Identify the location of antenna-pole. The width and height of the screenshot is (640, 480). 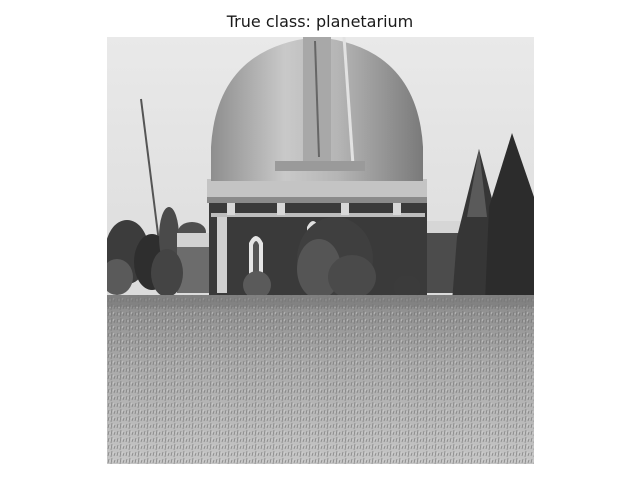
(150, 170).